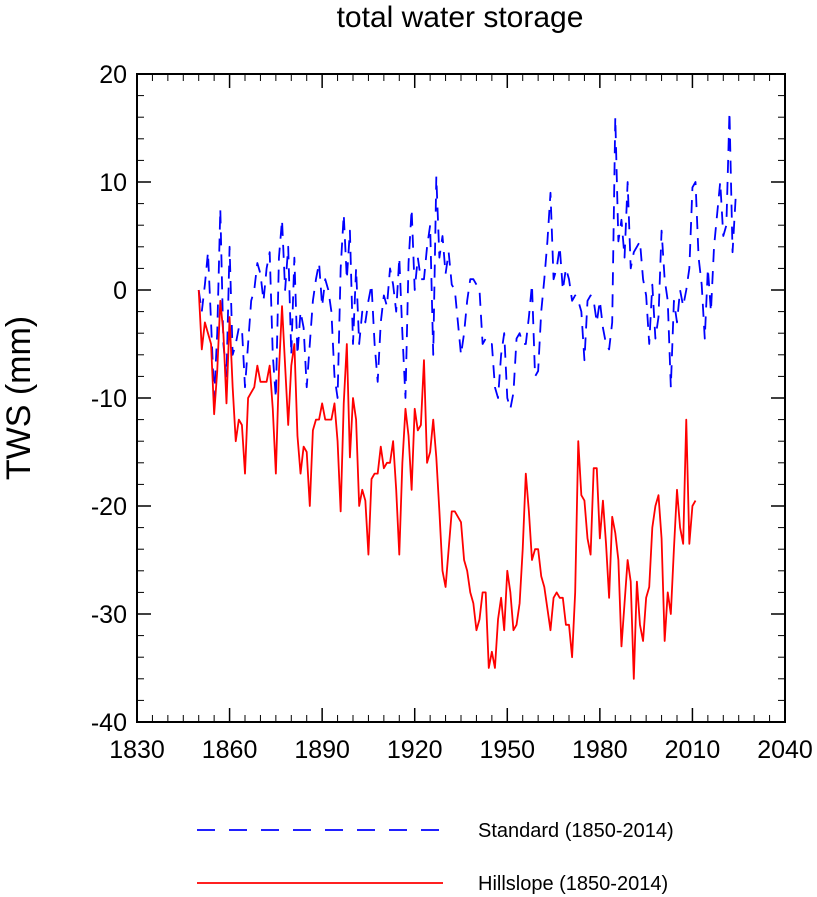 Image resolution: width=817 pixels, height=897 pixels. Describe the element at coordinates (785, 750) in the screenshot. I see `x-tick-label: 2040` at that location.